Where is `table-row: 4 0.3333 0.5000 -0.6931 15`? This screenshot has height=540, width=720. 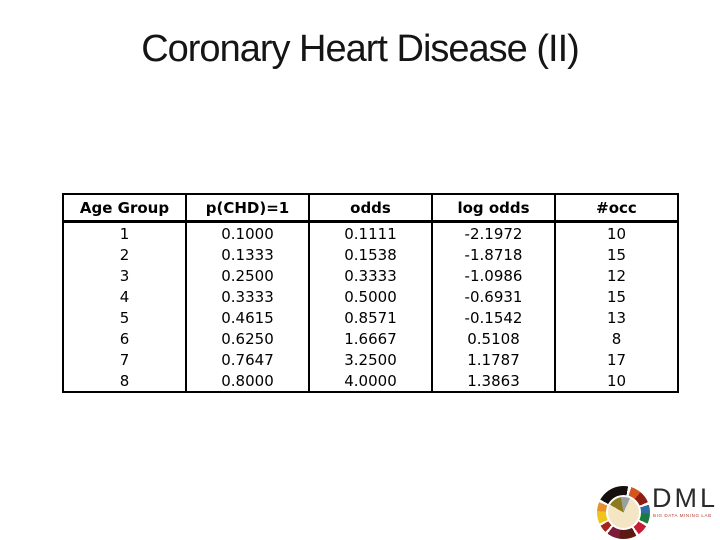
table-row: 4 0.3333 0.5000 -0.6931 15 is located at coordinates (370, 296).